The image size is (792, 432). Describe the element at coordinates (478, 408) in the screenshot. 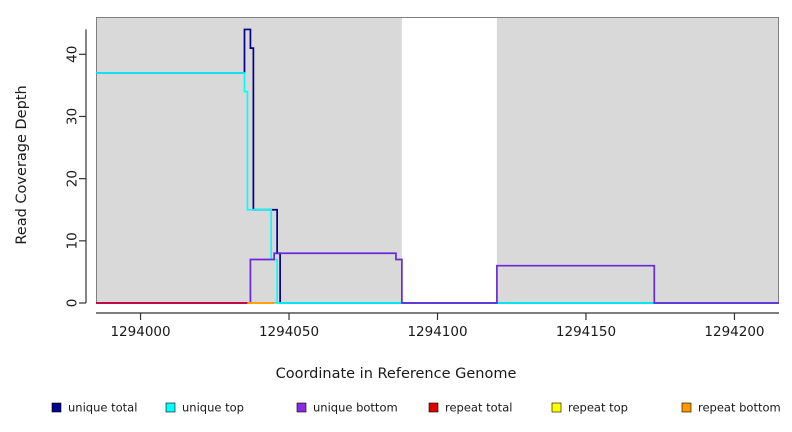

I see `legend-label: repeat total` at that location.